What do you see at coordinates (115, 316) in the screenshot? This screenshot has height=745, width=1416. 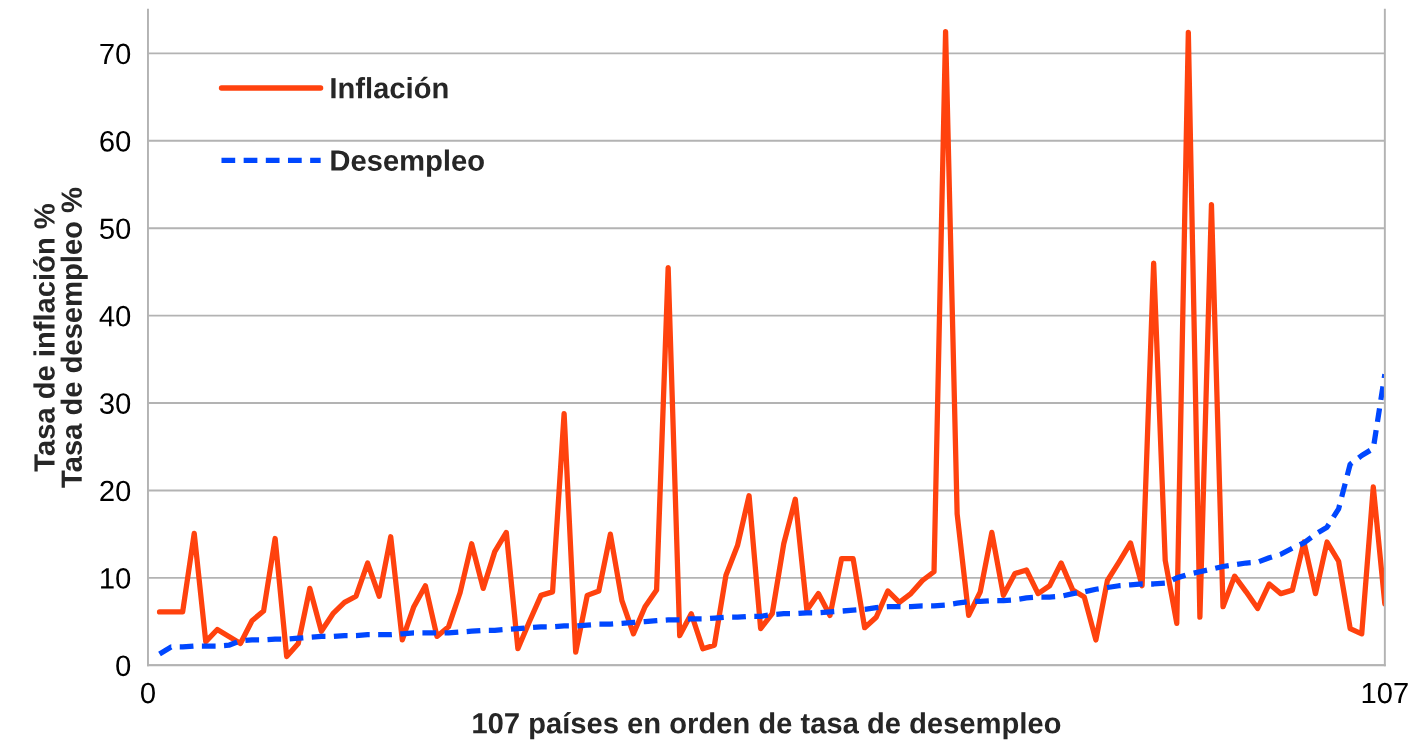 I see `y-tick-label: 40` at bounding box center [115, 316].